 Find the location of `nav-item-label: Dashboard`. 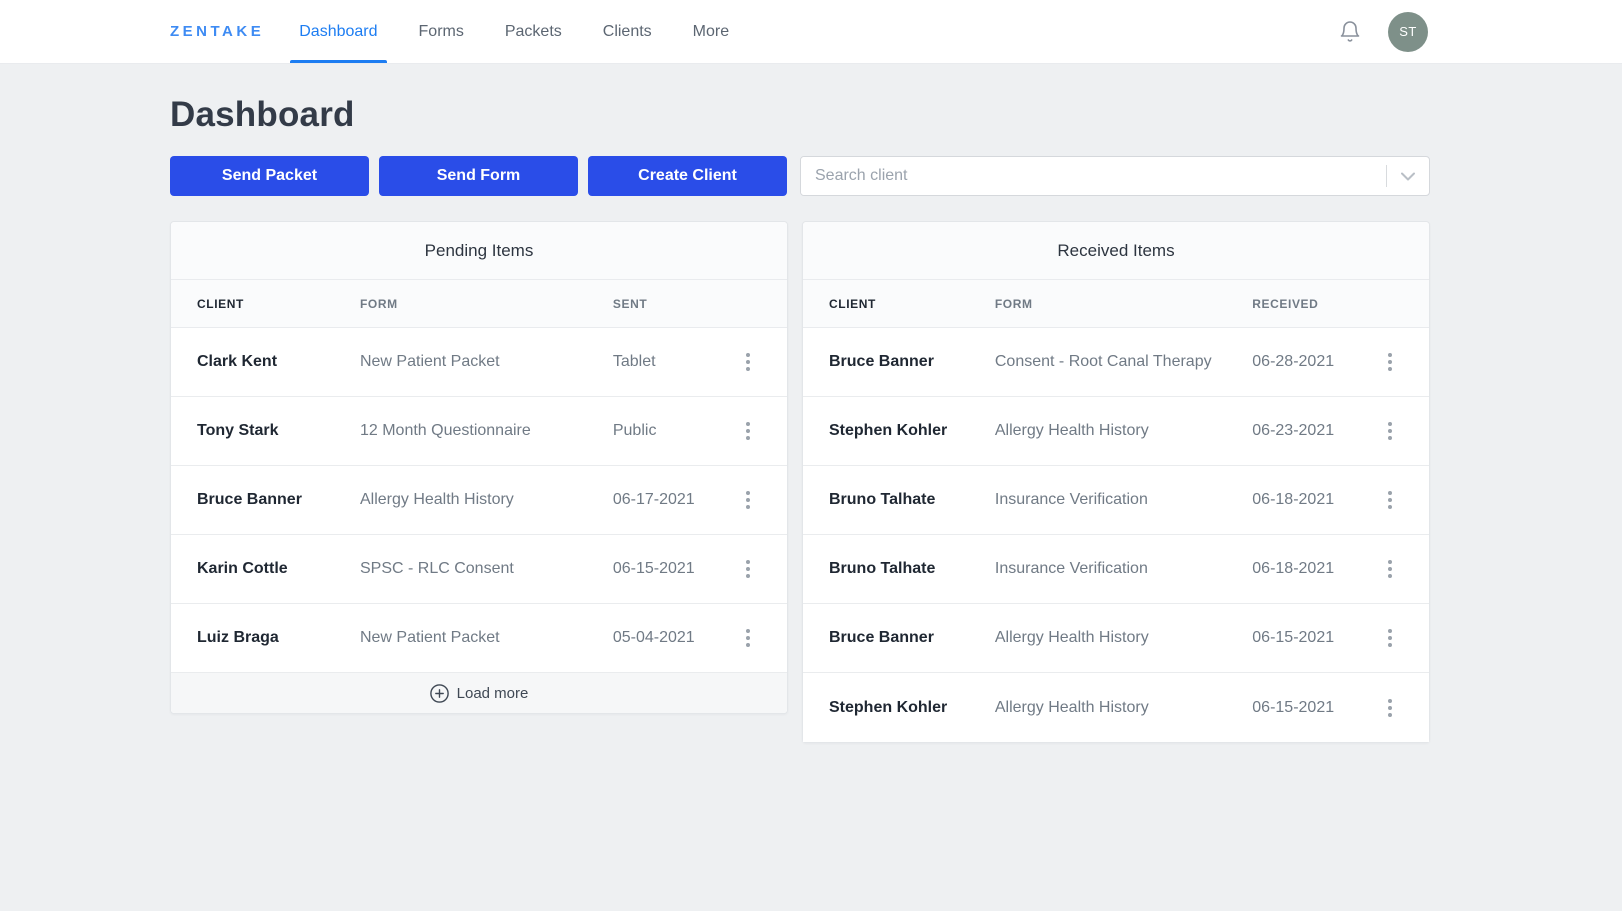

nav-item-label: Dashboard is located at coordinates (338, 31).